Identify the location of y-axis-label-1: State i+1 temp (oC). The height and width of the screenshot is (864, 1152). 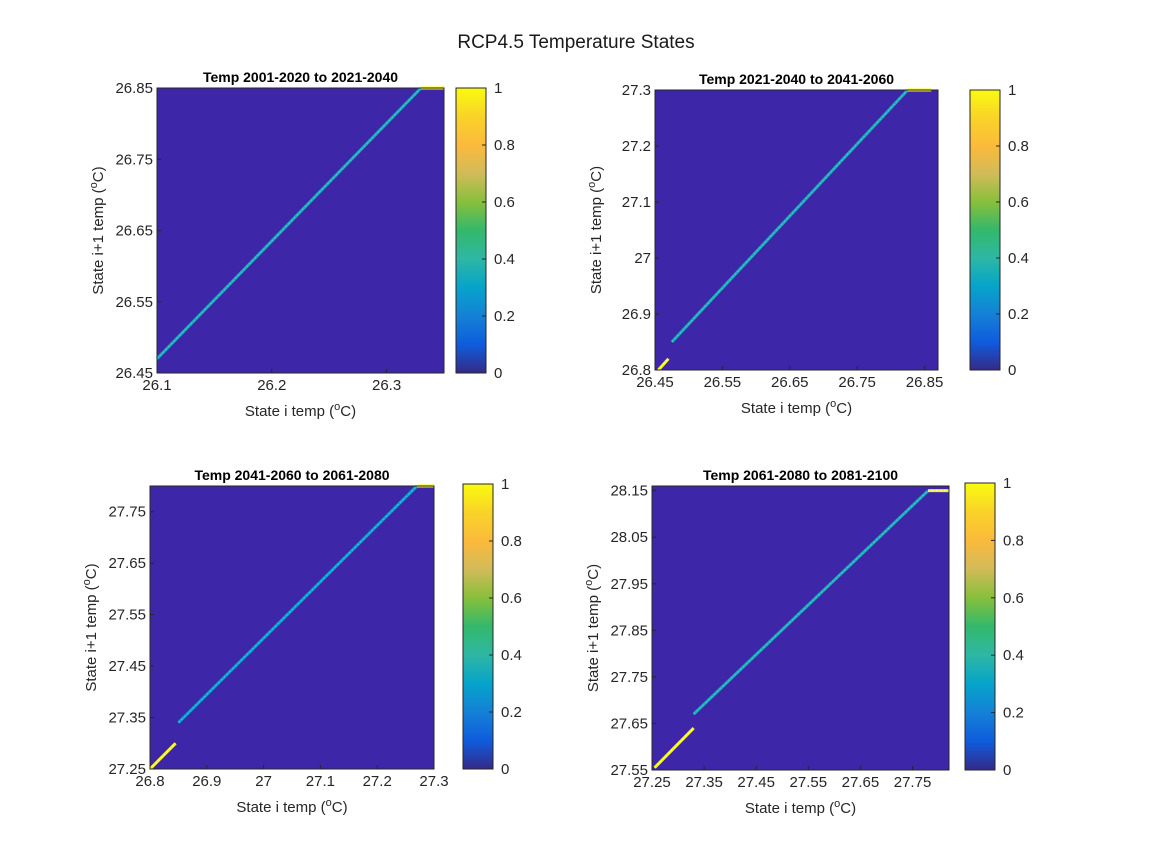
(97, 230).